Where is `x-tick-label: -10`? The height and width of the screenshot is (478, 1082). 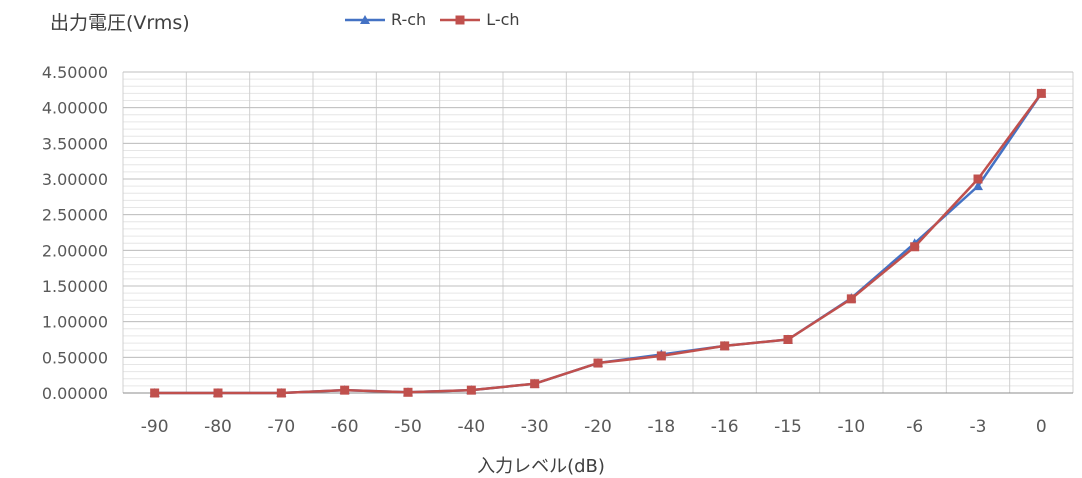 x-tick-label: -10 is located at coordinates (851, 427).